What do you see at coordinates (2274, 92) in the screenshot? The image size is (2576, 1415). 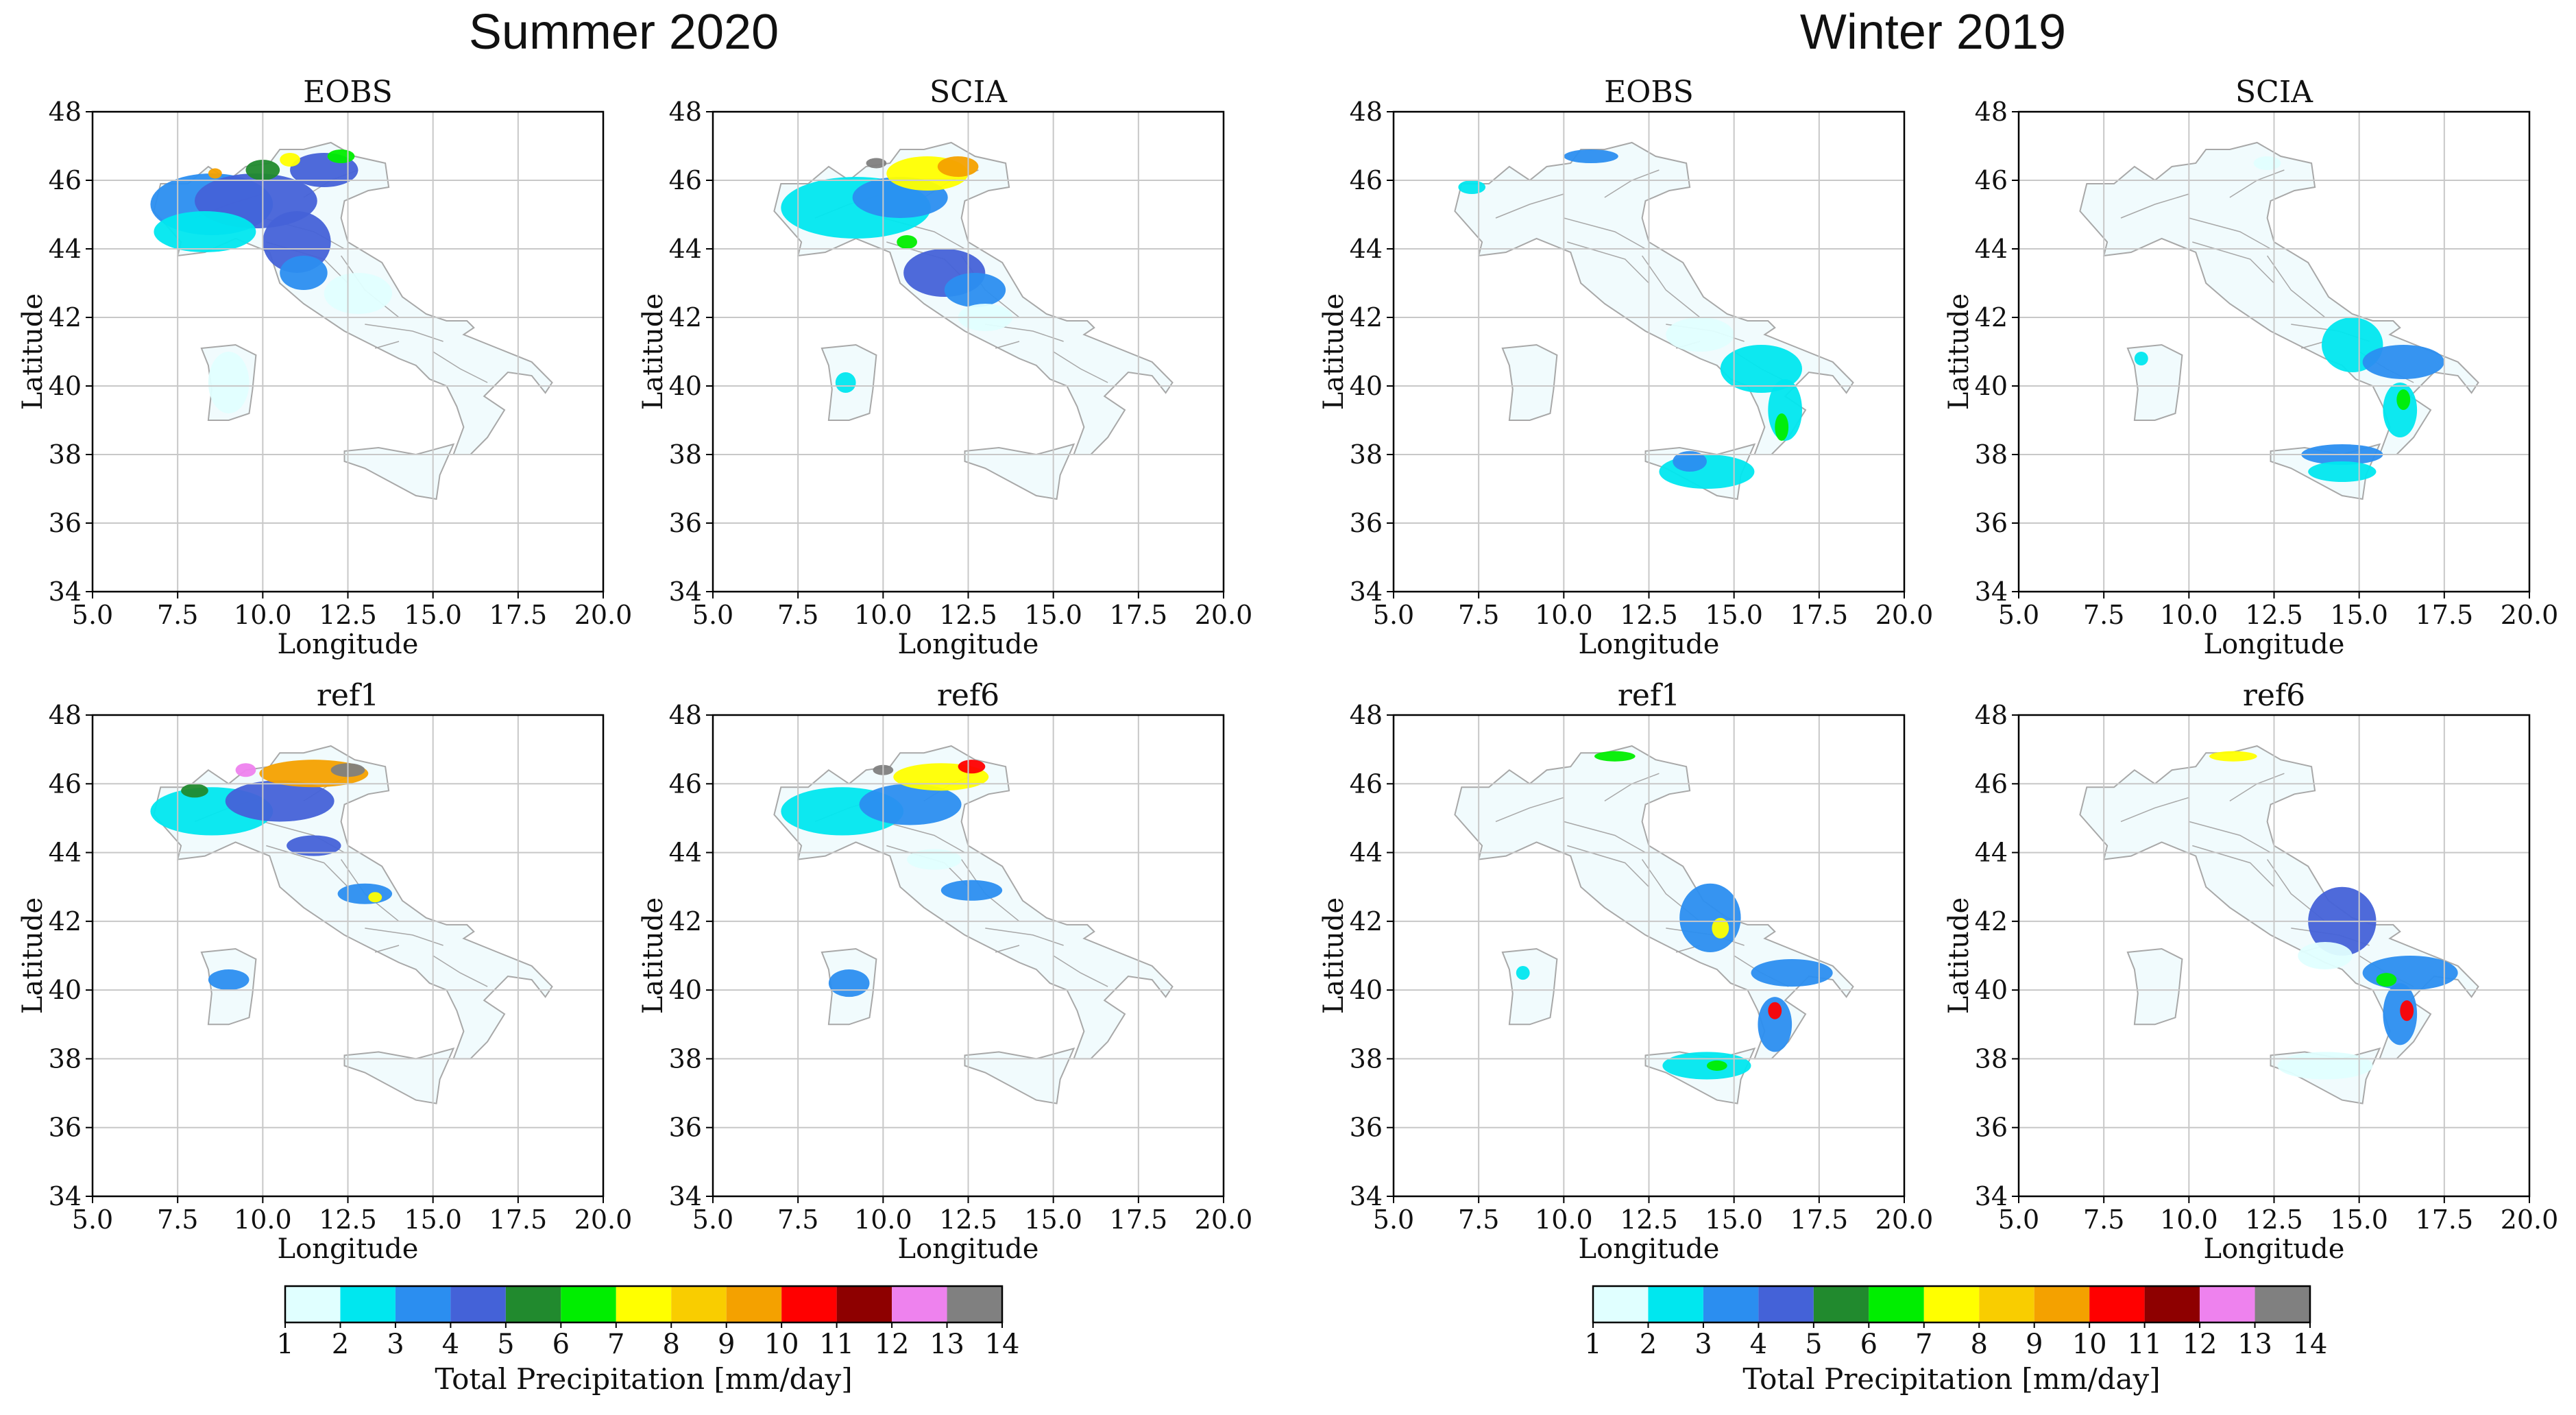 I see `panel-title: SCIA` at bounding box center [2274, 92].